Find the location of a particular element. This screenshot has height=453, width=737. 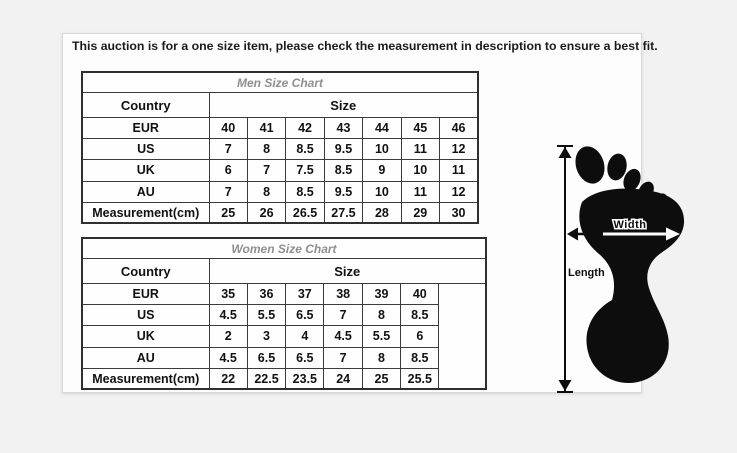

length-arrow is located at coordinates (565, 269).